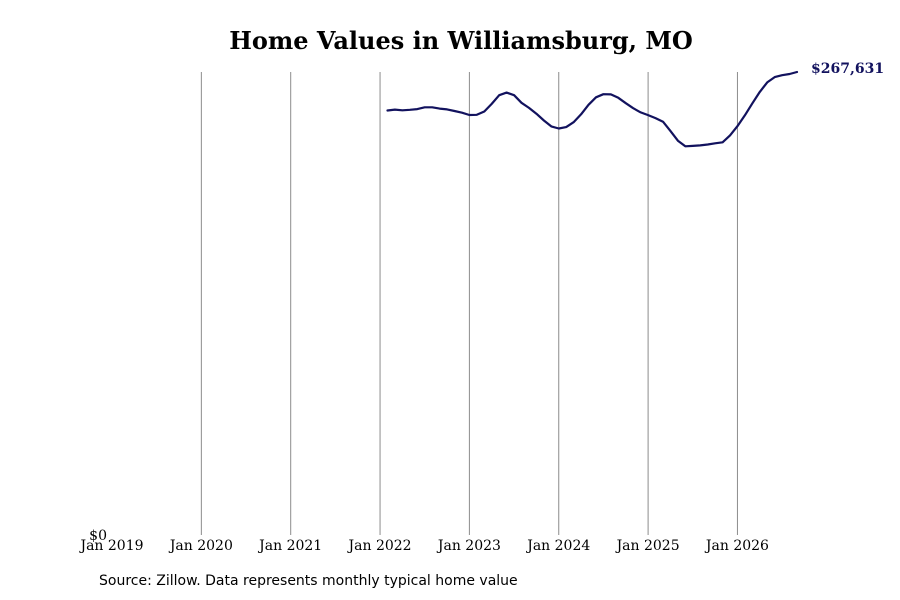 Image resolution: width=900 pixels, height=600 pixels. What do you see at coordinates (647, 546) in the screenshot?
I see `x-tick-label: Jan 2025` at bounding box center [647, 546].